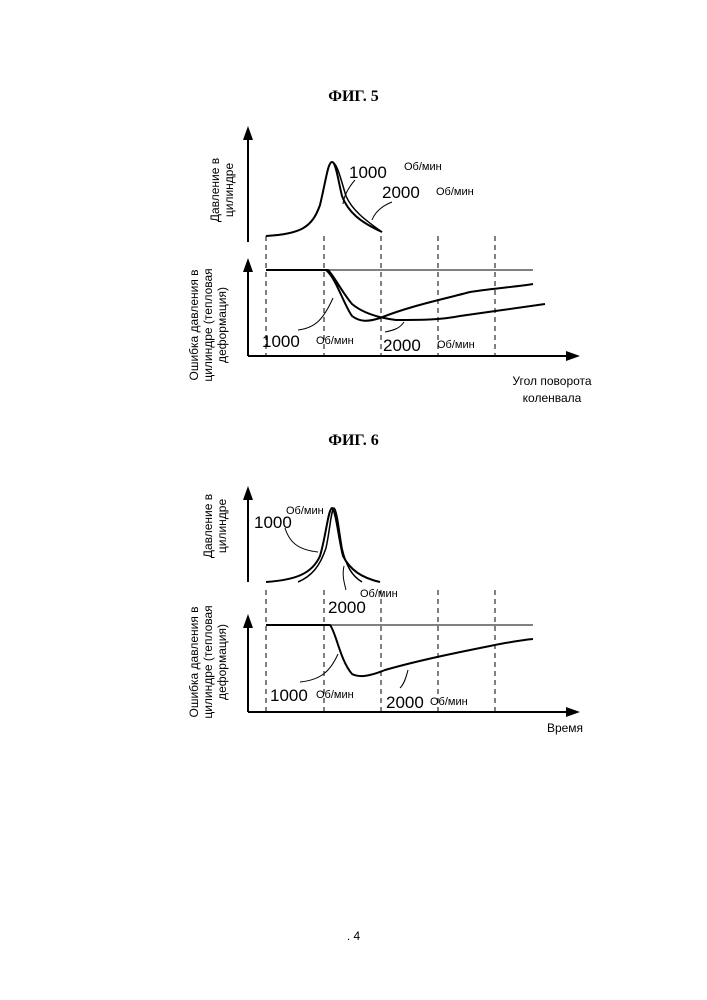 This screenshot has width=707, height=1000. I want to click on fig6-top-y-label: Давление в цилиндре, so click(215, 526).